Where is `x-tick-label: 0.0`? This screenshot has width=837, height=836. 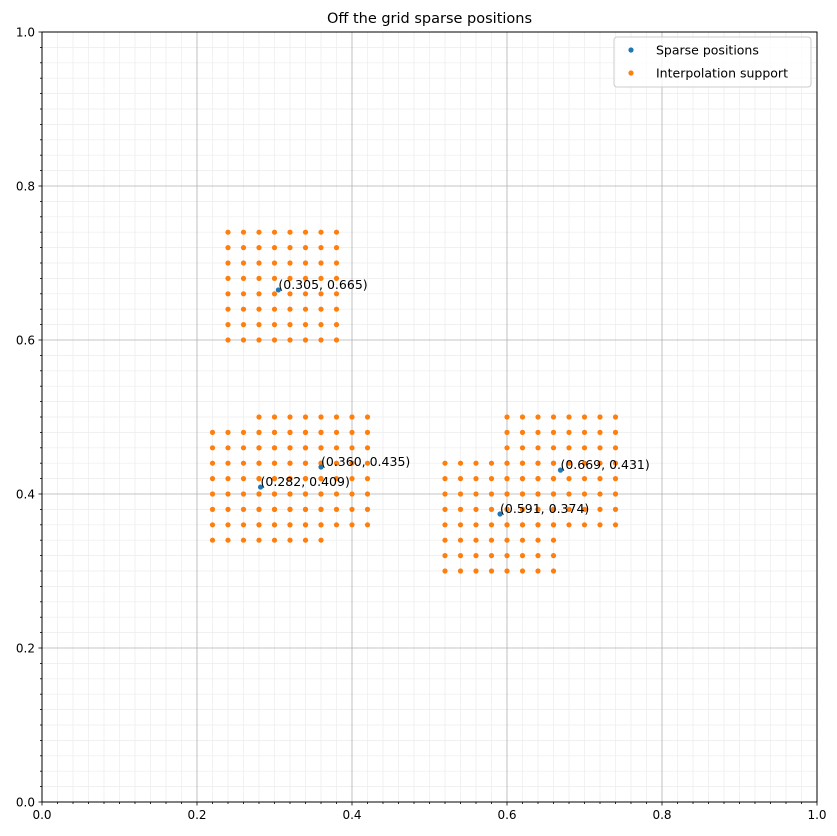
x-tick-label: 0.0 is located at coordinates (41, 815).